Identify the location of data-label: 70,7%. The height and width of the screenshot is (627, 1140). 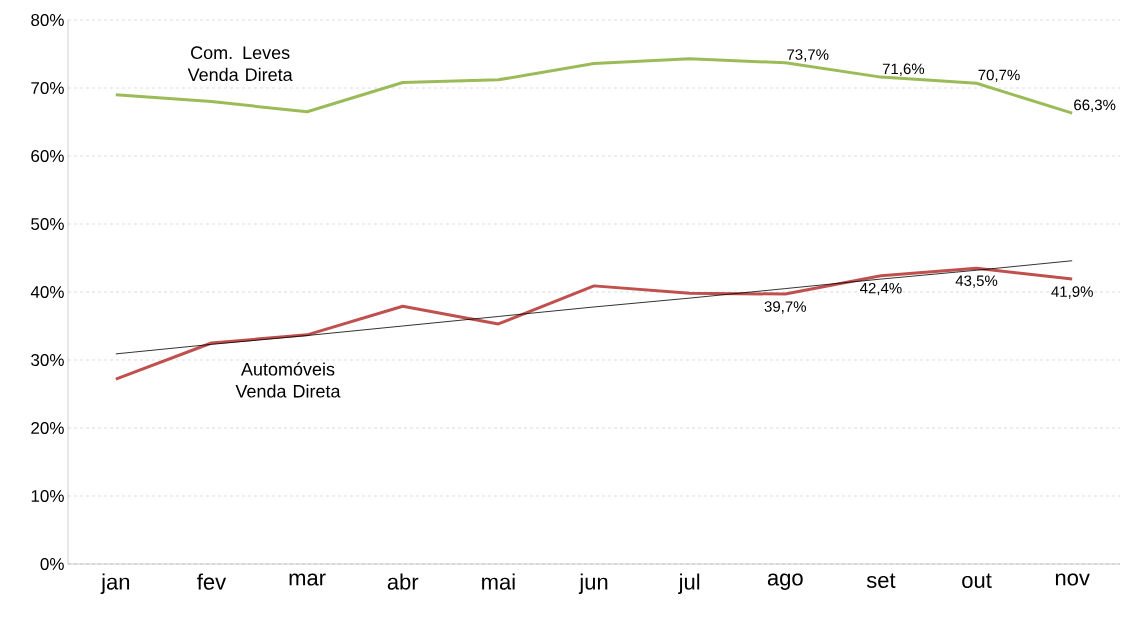
(999, 76).